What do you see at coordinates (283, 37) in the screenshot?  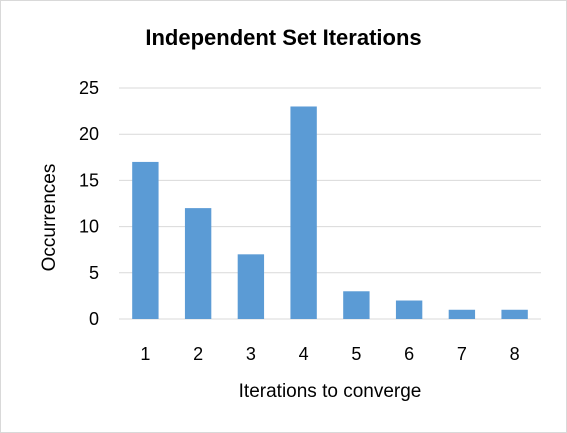 I see `chart-title: Independent Set Iterations` at bounding box center [283, 37].